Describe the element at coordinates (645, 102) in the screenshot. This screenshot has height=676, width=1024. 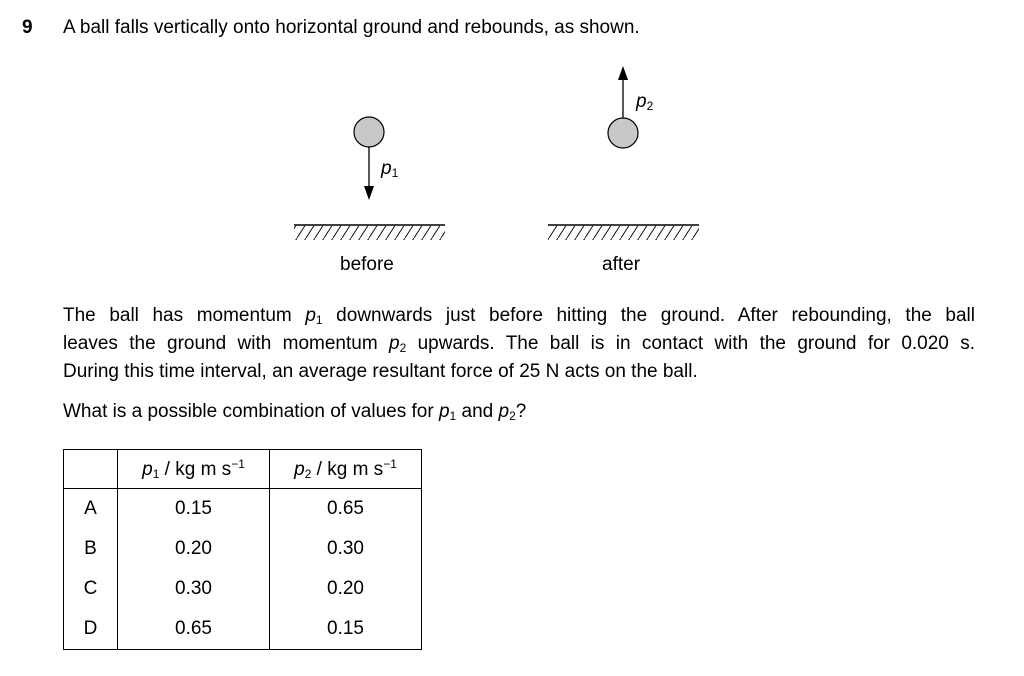
I see `label-p2: p2` at that location.